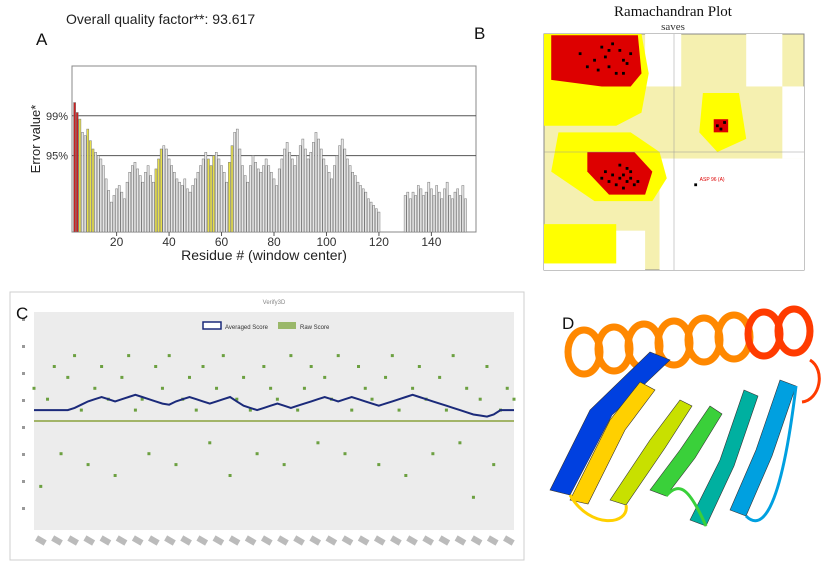  What do you see at coordinates (431, 242) in the screenshot?
I see `chart-a-xtick-label: 140` at bounding box center [431, 242].